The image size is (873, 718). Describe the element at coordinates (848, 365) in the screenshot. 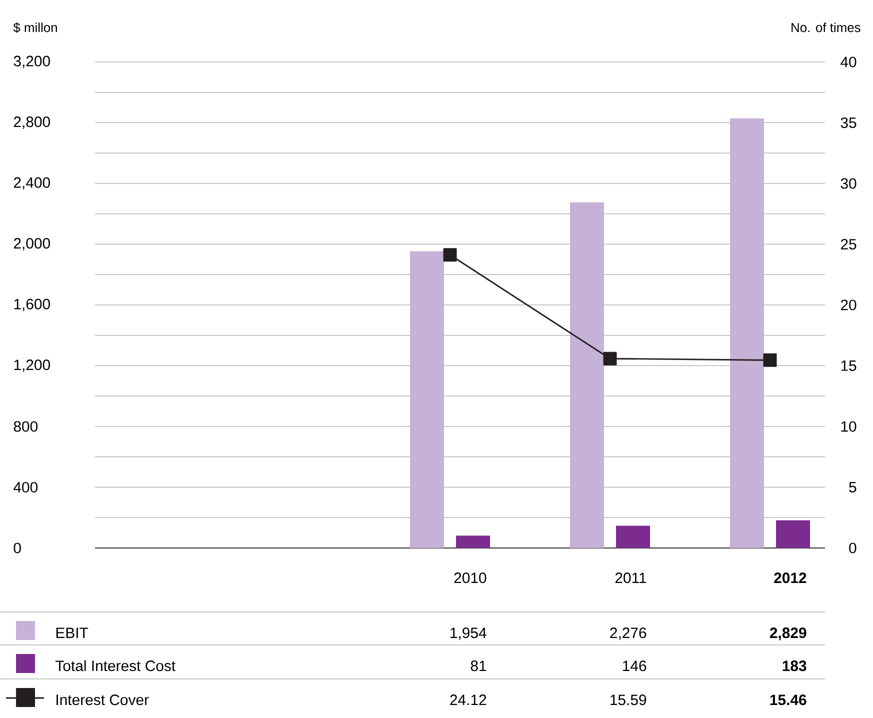

I see `y2-tick-label: 15` at that location.